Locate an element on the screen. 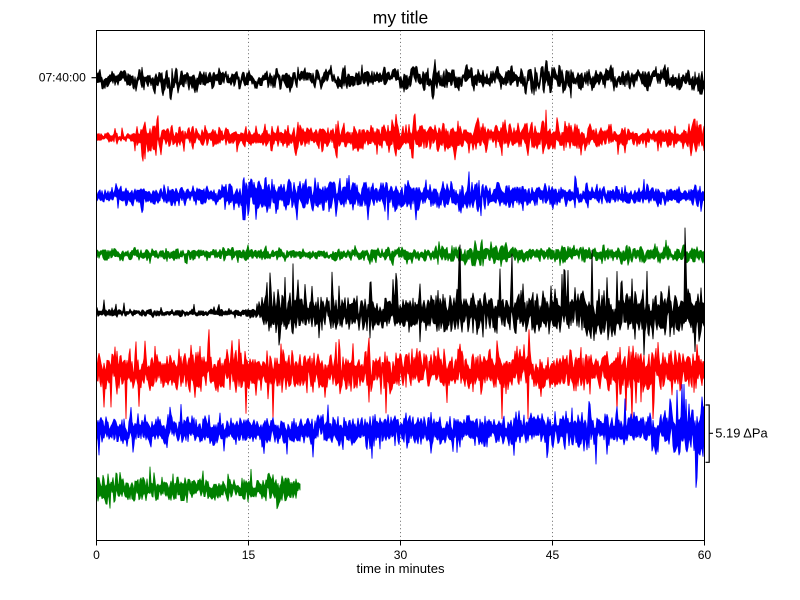 This screenshot has height=600, width=800. svg-text: 30 is located at coordinates (401, 555).